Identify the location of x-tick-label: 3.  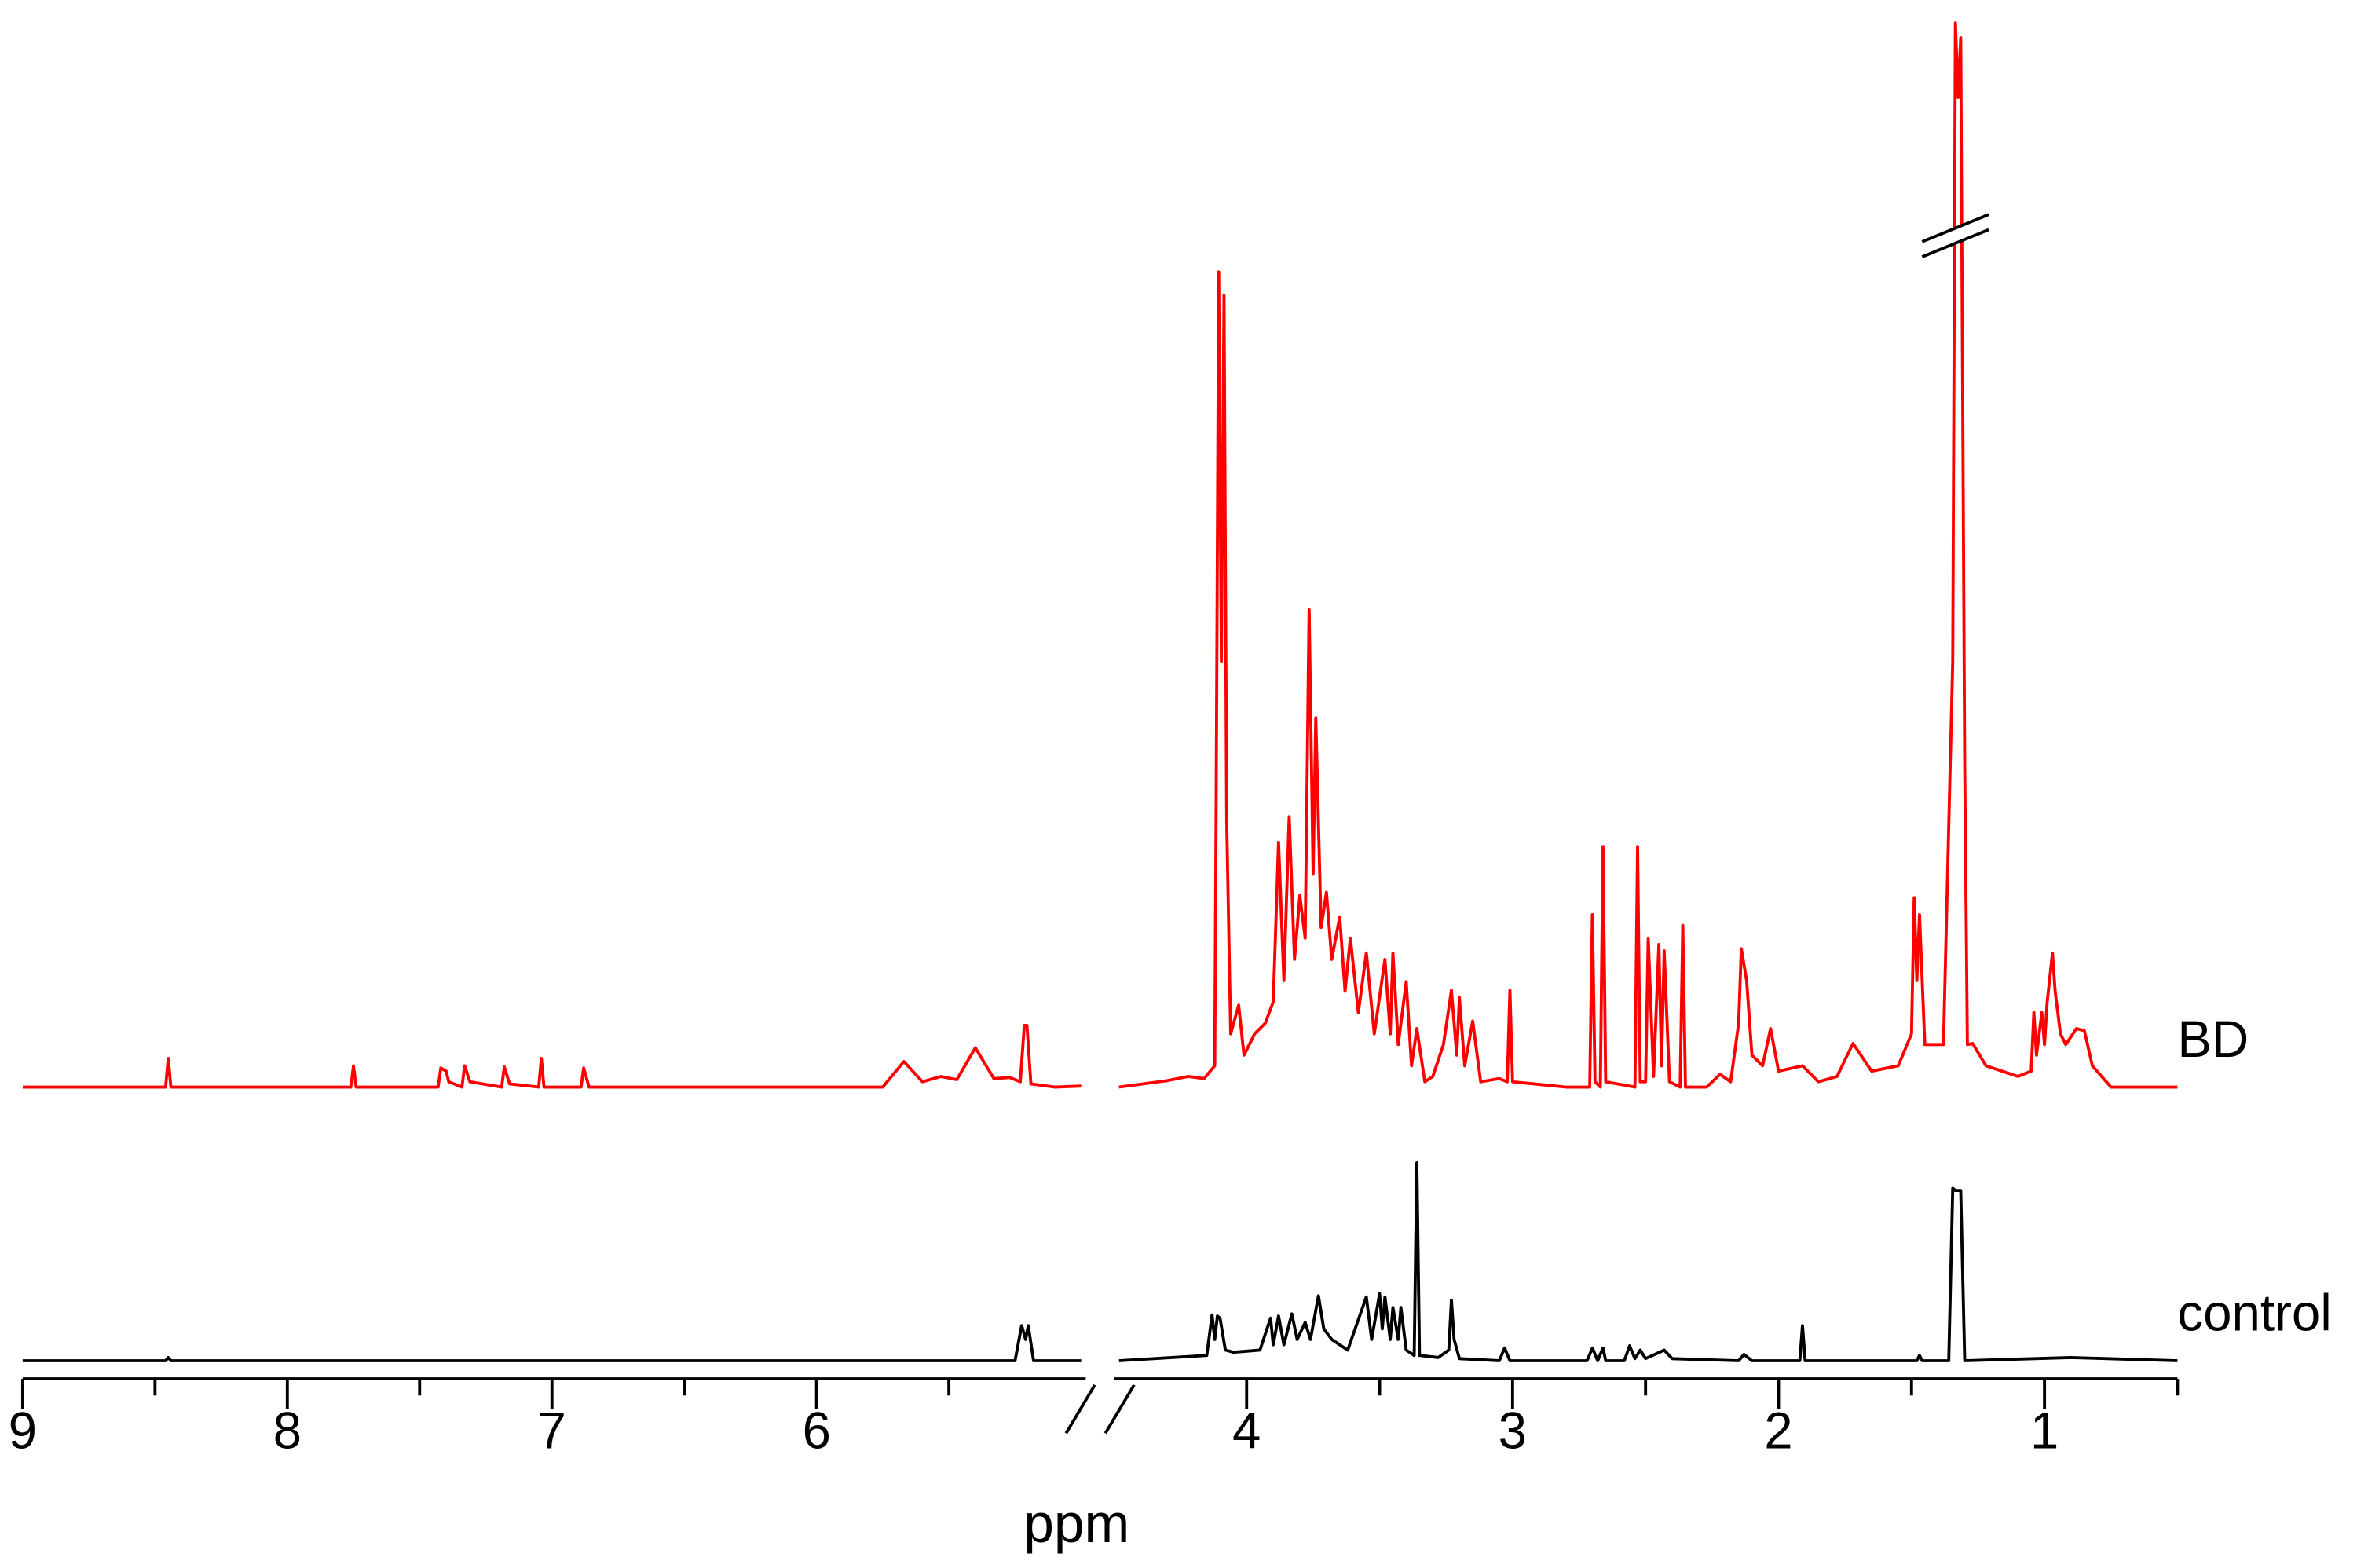
(1513, 1431).